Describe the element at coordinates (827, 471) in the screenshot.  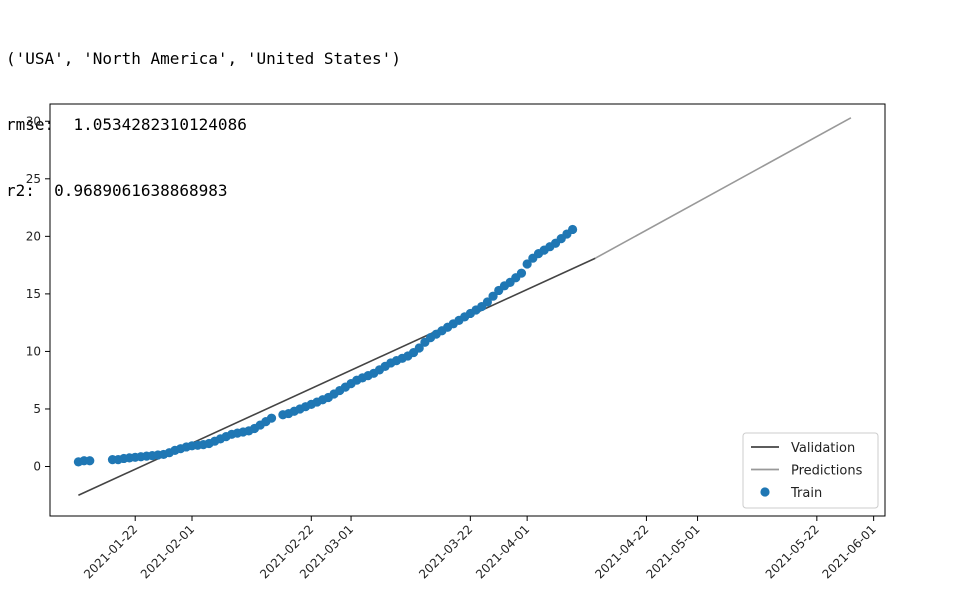
I see `legend-label: Predictions` at that location.